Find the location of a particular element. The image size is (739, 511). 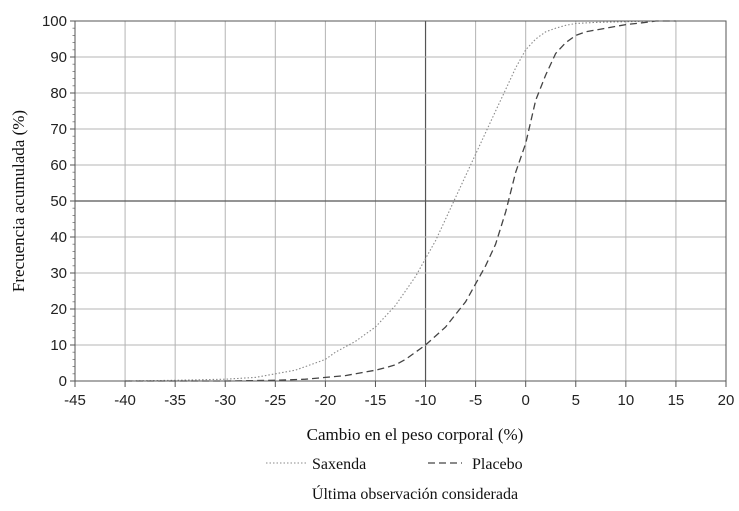

x-tick-label: -40 is located at coordinates (125, 400).